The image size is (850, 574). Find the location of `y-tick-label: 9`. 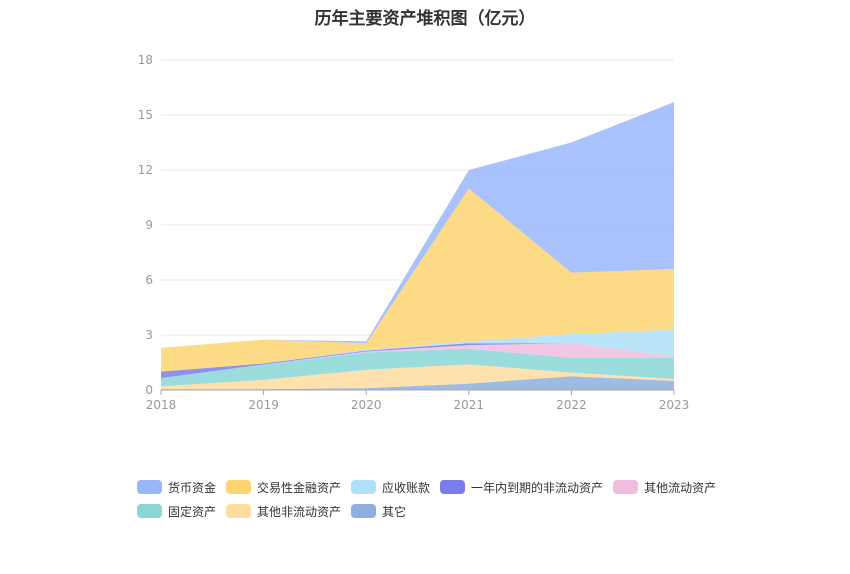

y-tick-label: 9 is located at coordinates (149, 225).